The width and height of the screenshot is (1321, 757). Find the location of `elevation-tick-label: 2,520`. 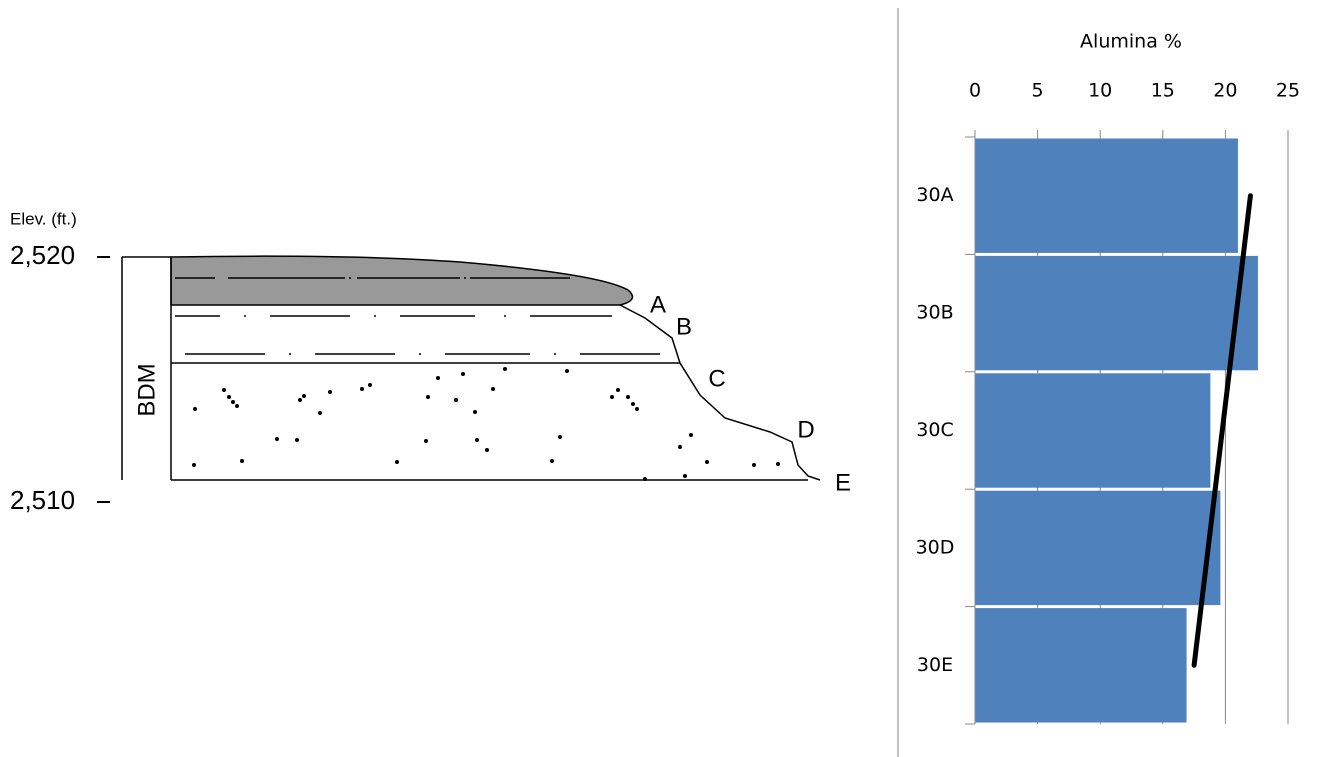

elevation-tick-label: 2,520 is located at coordinates (42, 255).